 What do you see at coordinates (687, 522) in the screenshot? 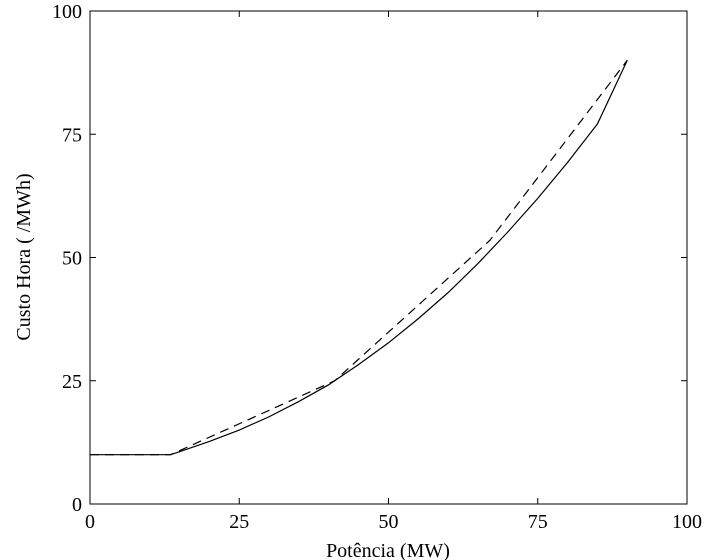
I see `x-tick-label: 100` at bounding box center [687, 522].